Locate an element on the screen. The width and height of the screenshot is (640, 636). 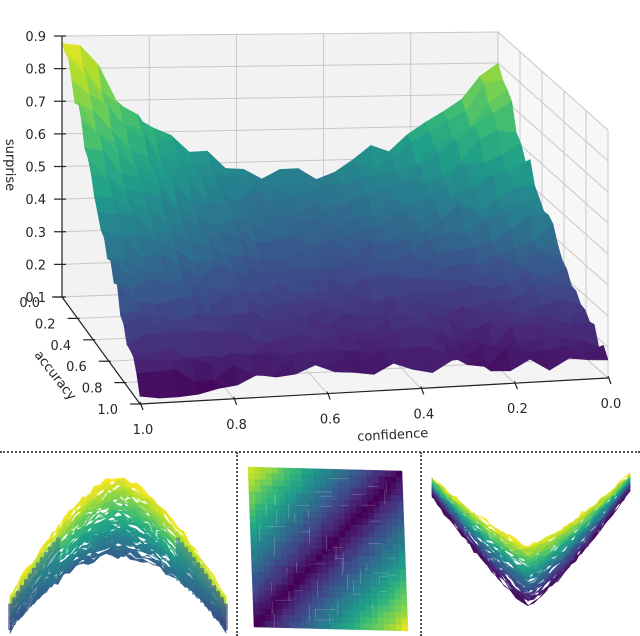
z-tick-label: 0.7 is located at coordinates (35, 102).